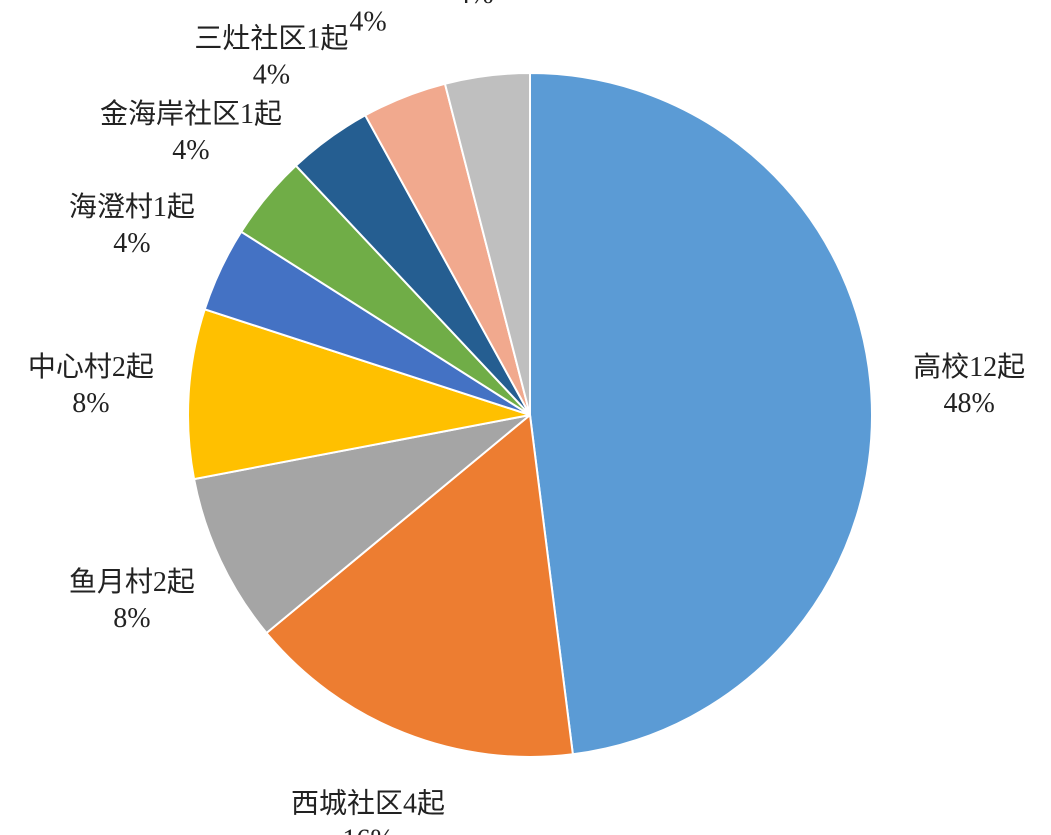  I want to click on slice-label: 鱼月村2起, so click(132, 582).